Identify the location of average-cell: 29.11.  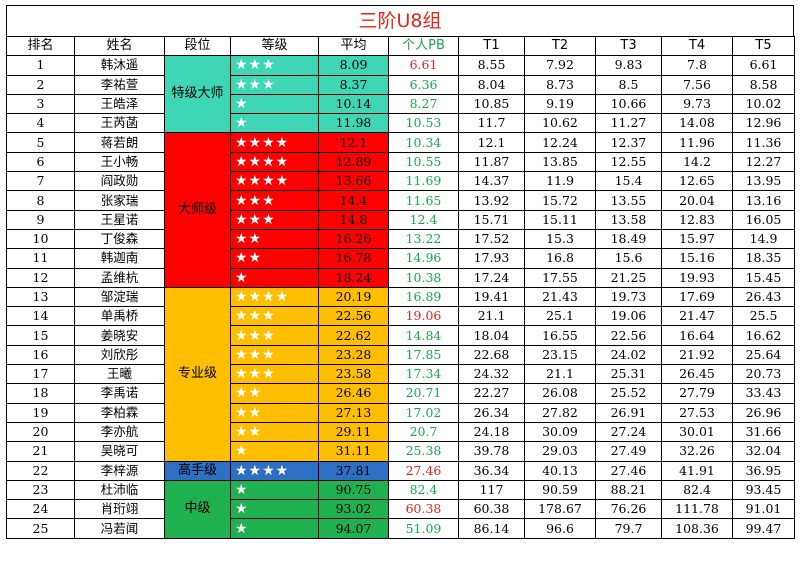
(353, 432).